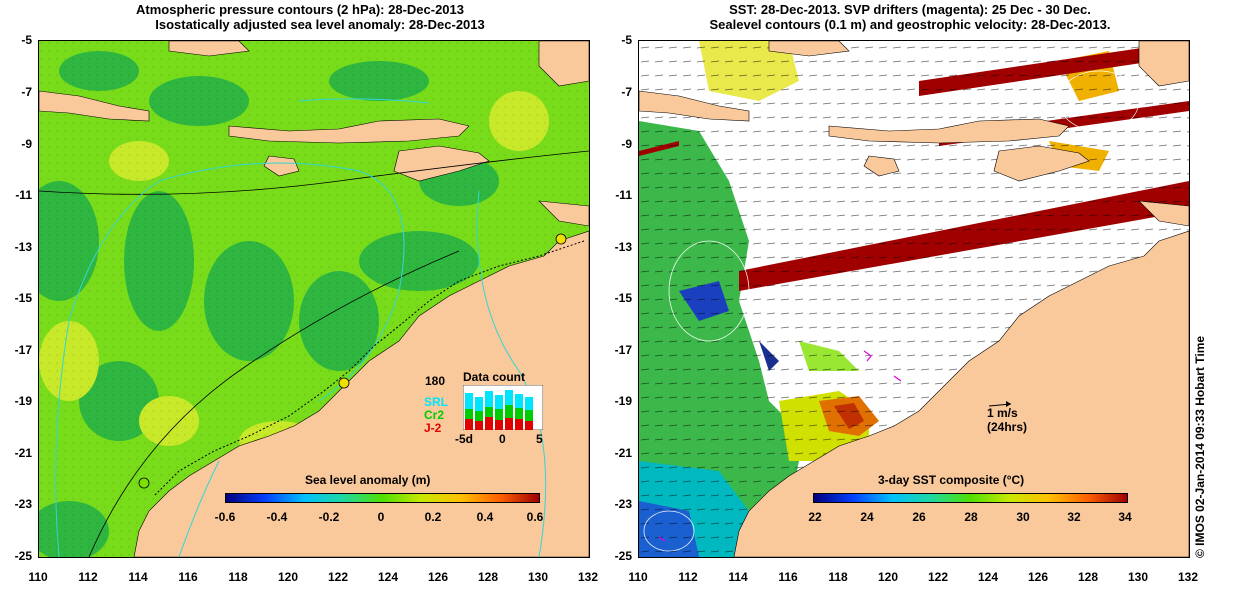 The image size is (1250, 590). What do you see at coordinates (314, 134) in the screenshot?
I see `indonesia-islands` at bounding box center [314, 134].